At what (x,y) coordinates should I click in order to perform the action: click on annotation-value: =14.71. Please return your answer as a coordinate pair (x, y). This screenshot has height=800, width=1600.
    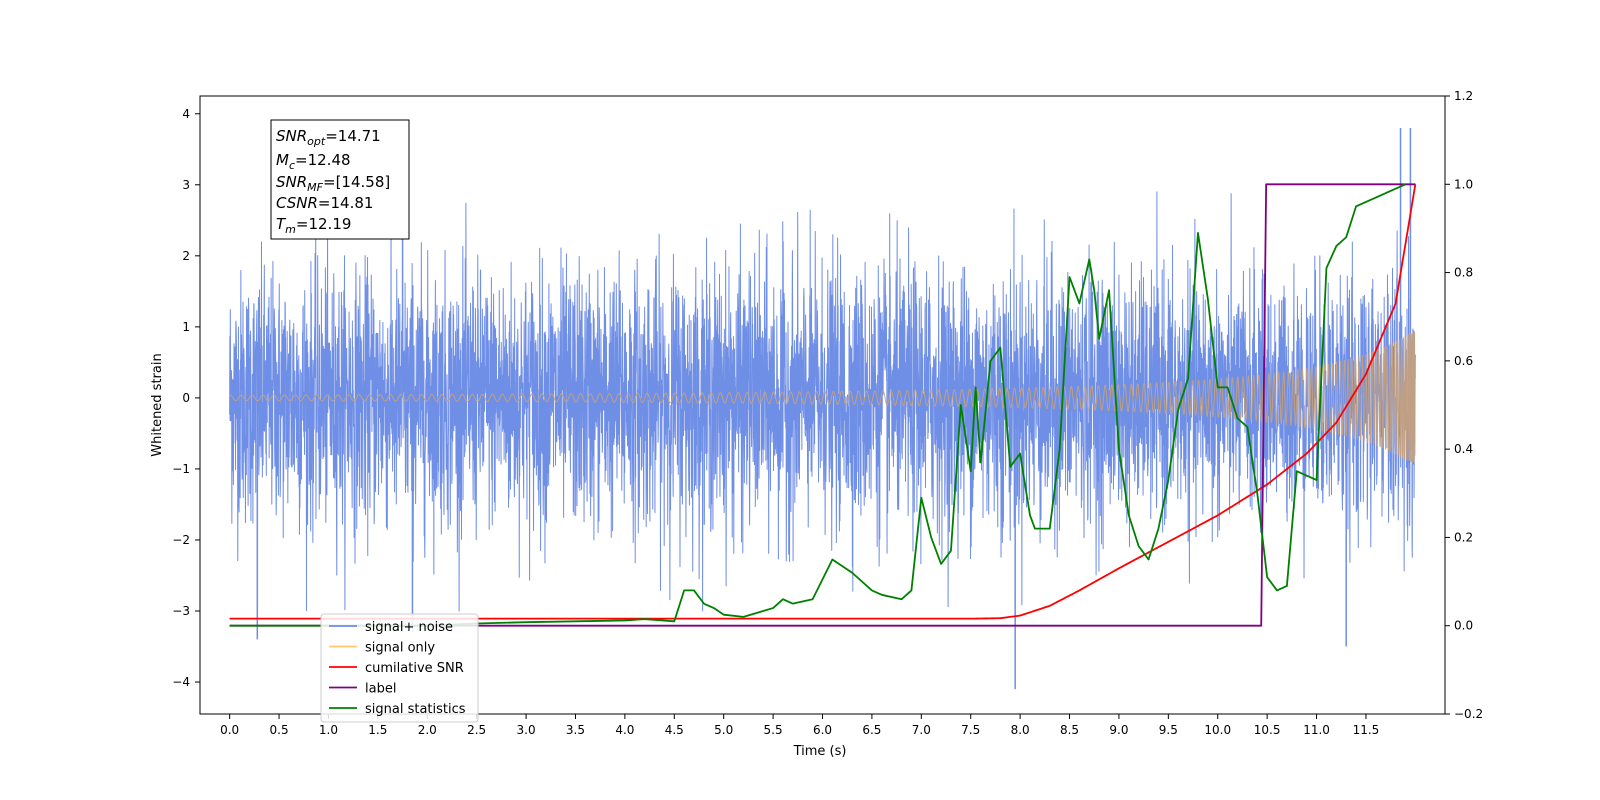
    Looking at the image, I should click on (353, 136).